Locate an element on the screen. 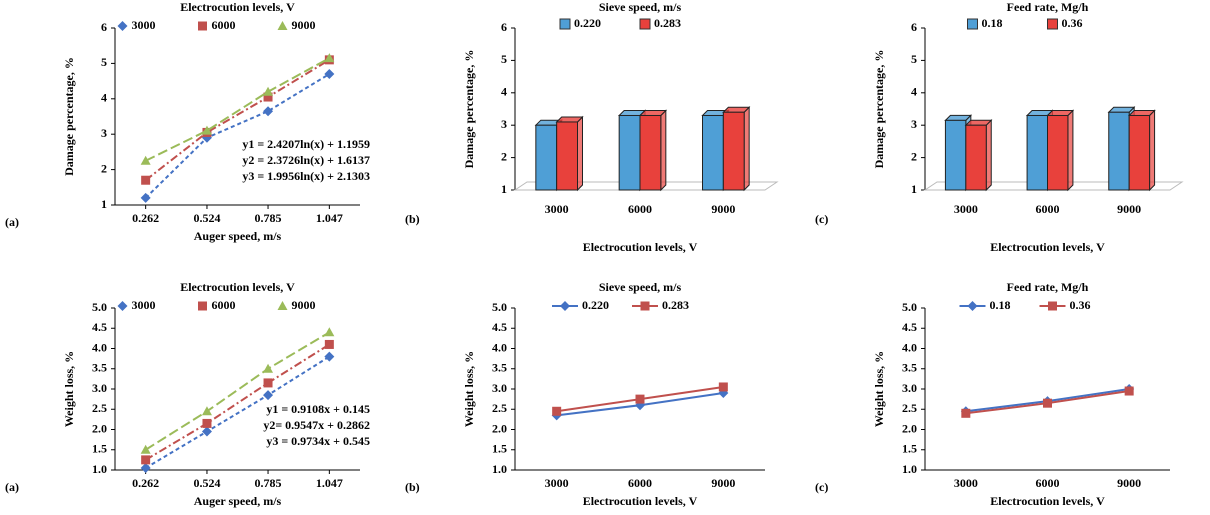  chart-title: Sieve speed, m/s is located at coordinates (640, 287).